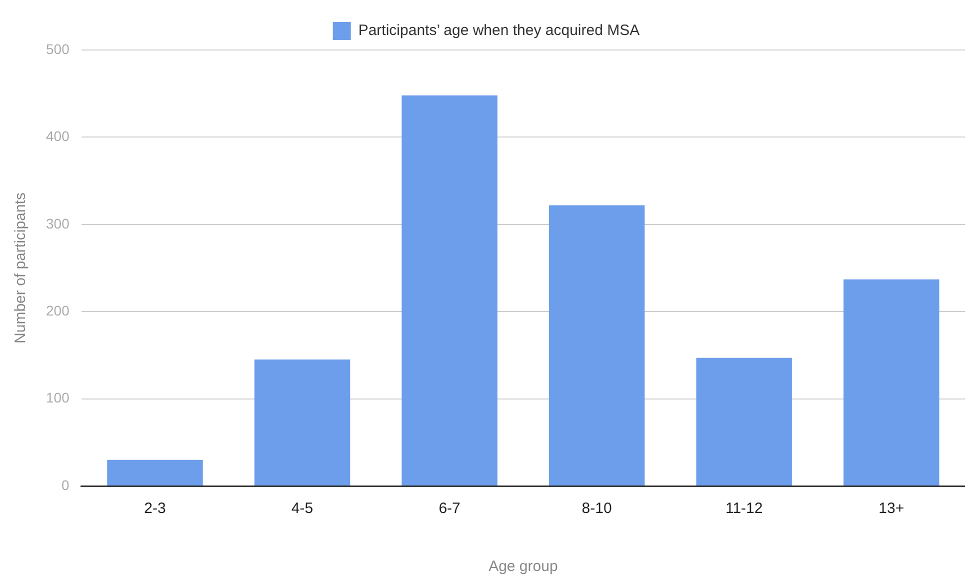 The width and height of the screenshot is (973, 584). What do you see at coordinates (597, 509) in the screenshot?
I see `x-tick-label: 8-10` at bounding box center [597, 509].